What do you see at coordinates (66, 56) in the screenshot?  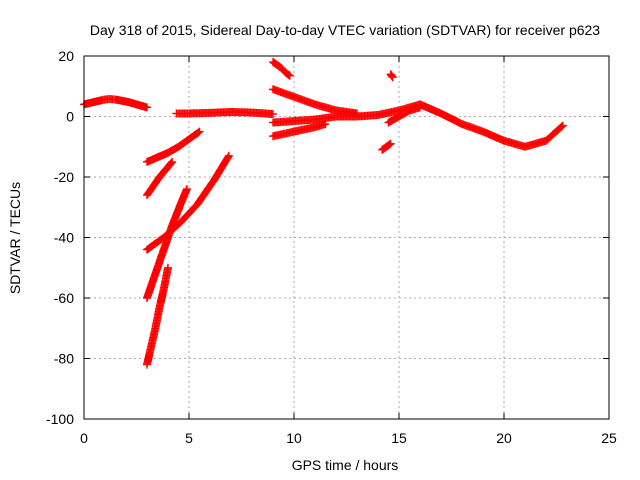 I see `y-tick-label: 20` at bounding box center [66, 56].